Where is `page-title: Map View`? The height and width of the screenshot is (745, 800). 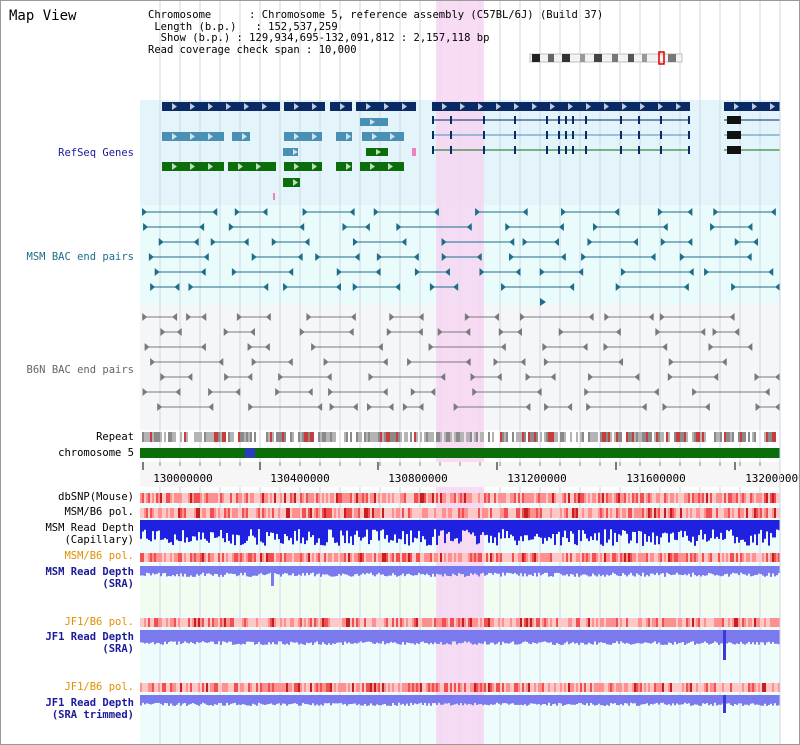 page-title: Map View is located at coordinates (43, 16).